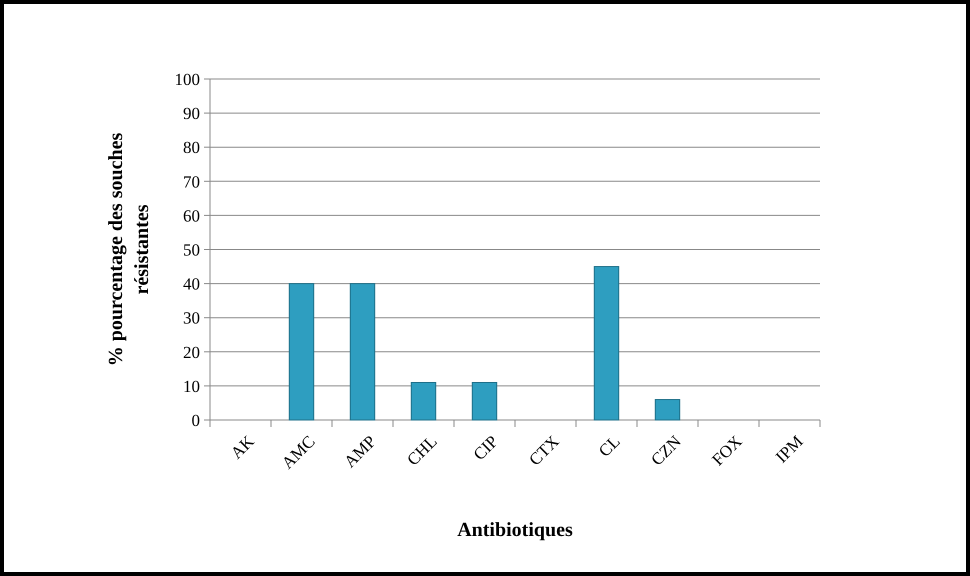  What do you see at coordinates (191, 318) in the screenshot?
I see `y-tick-label: 30` at bounding box center [191, 318].